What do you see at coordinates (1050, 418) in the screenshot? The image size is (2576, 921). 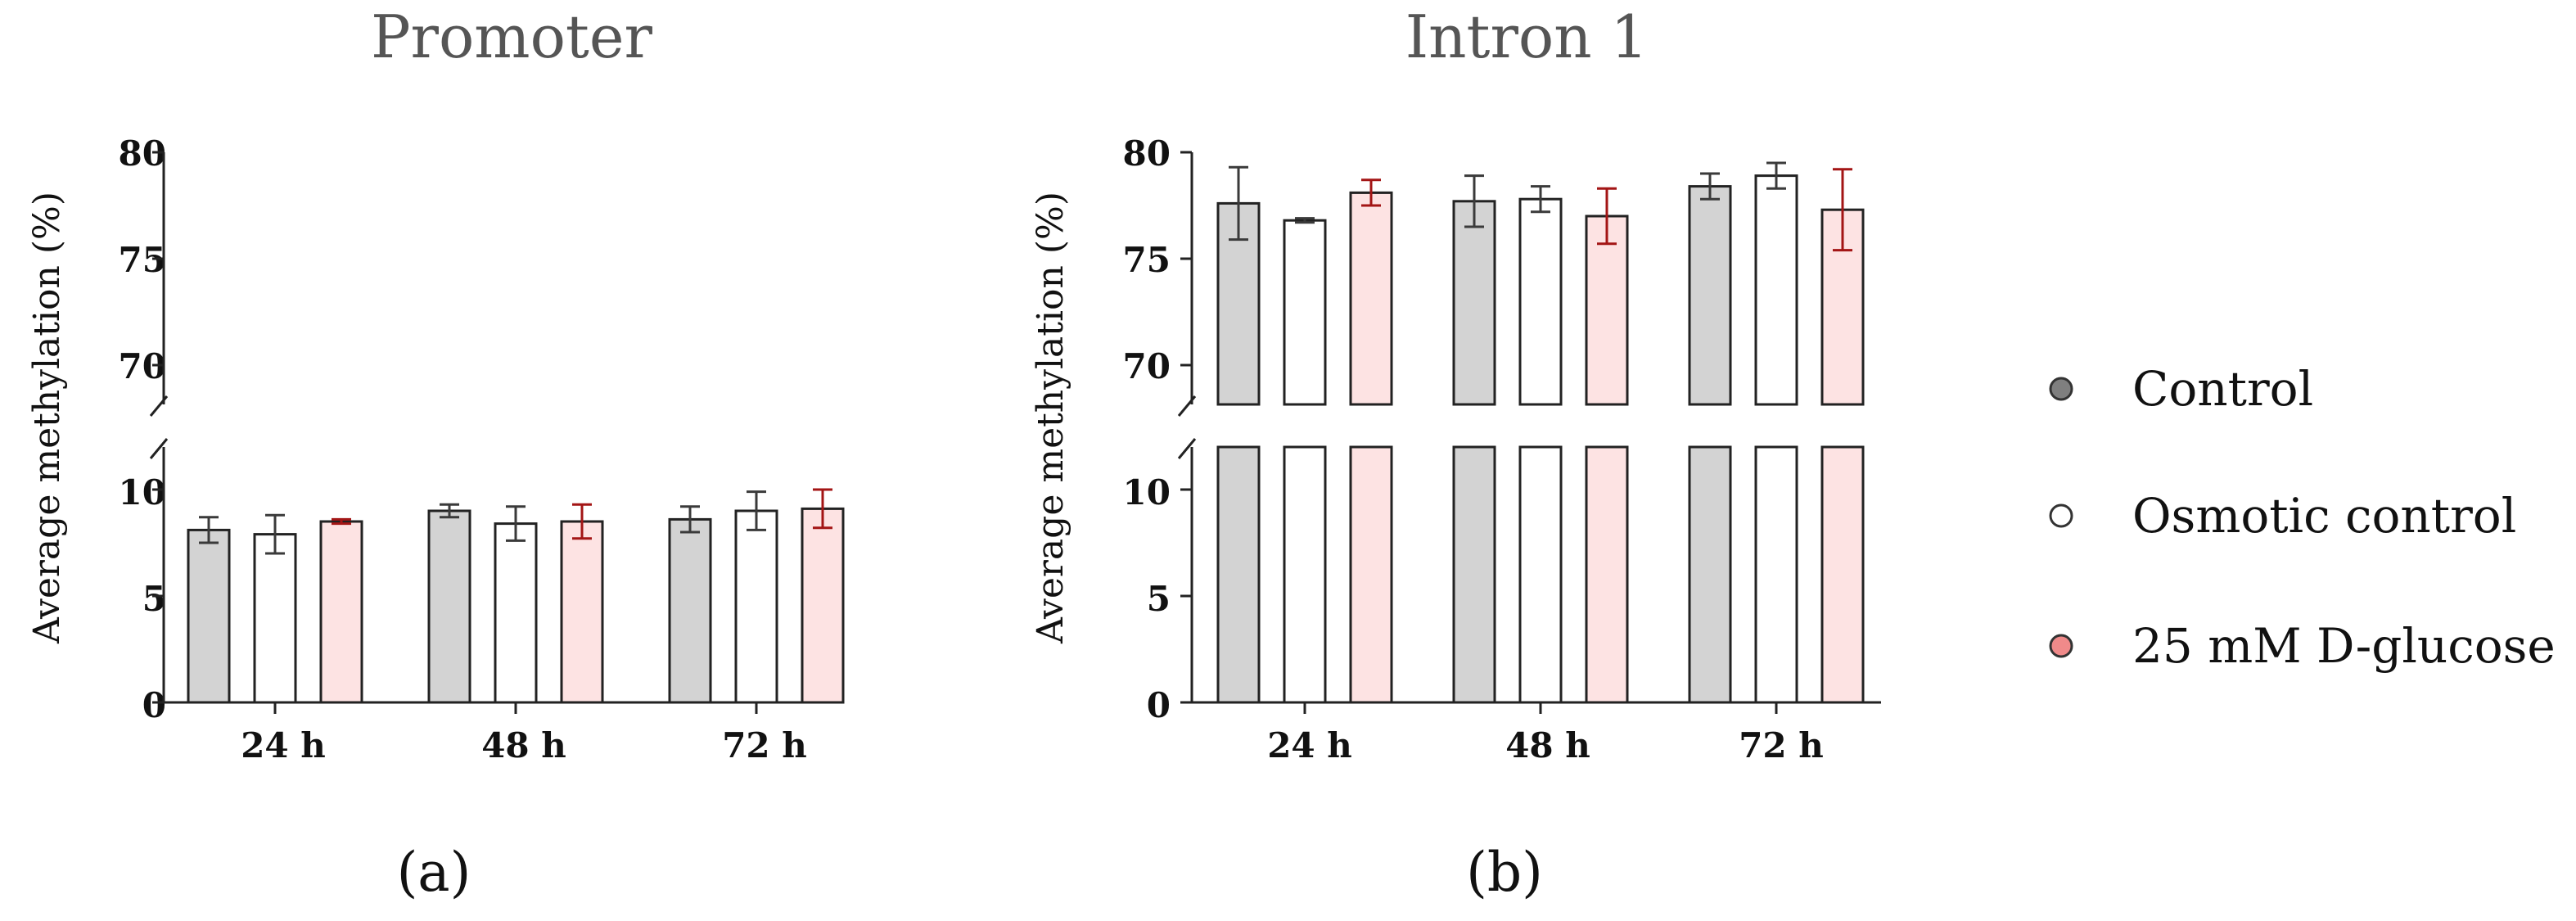 I see `panel-b-y-axis-label: Average methylation (%)` at bounding box center [1050, 418].